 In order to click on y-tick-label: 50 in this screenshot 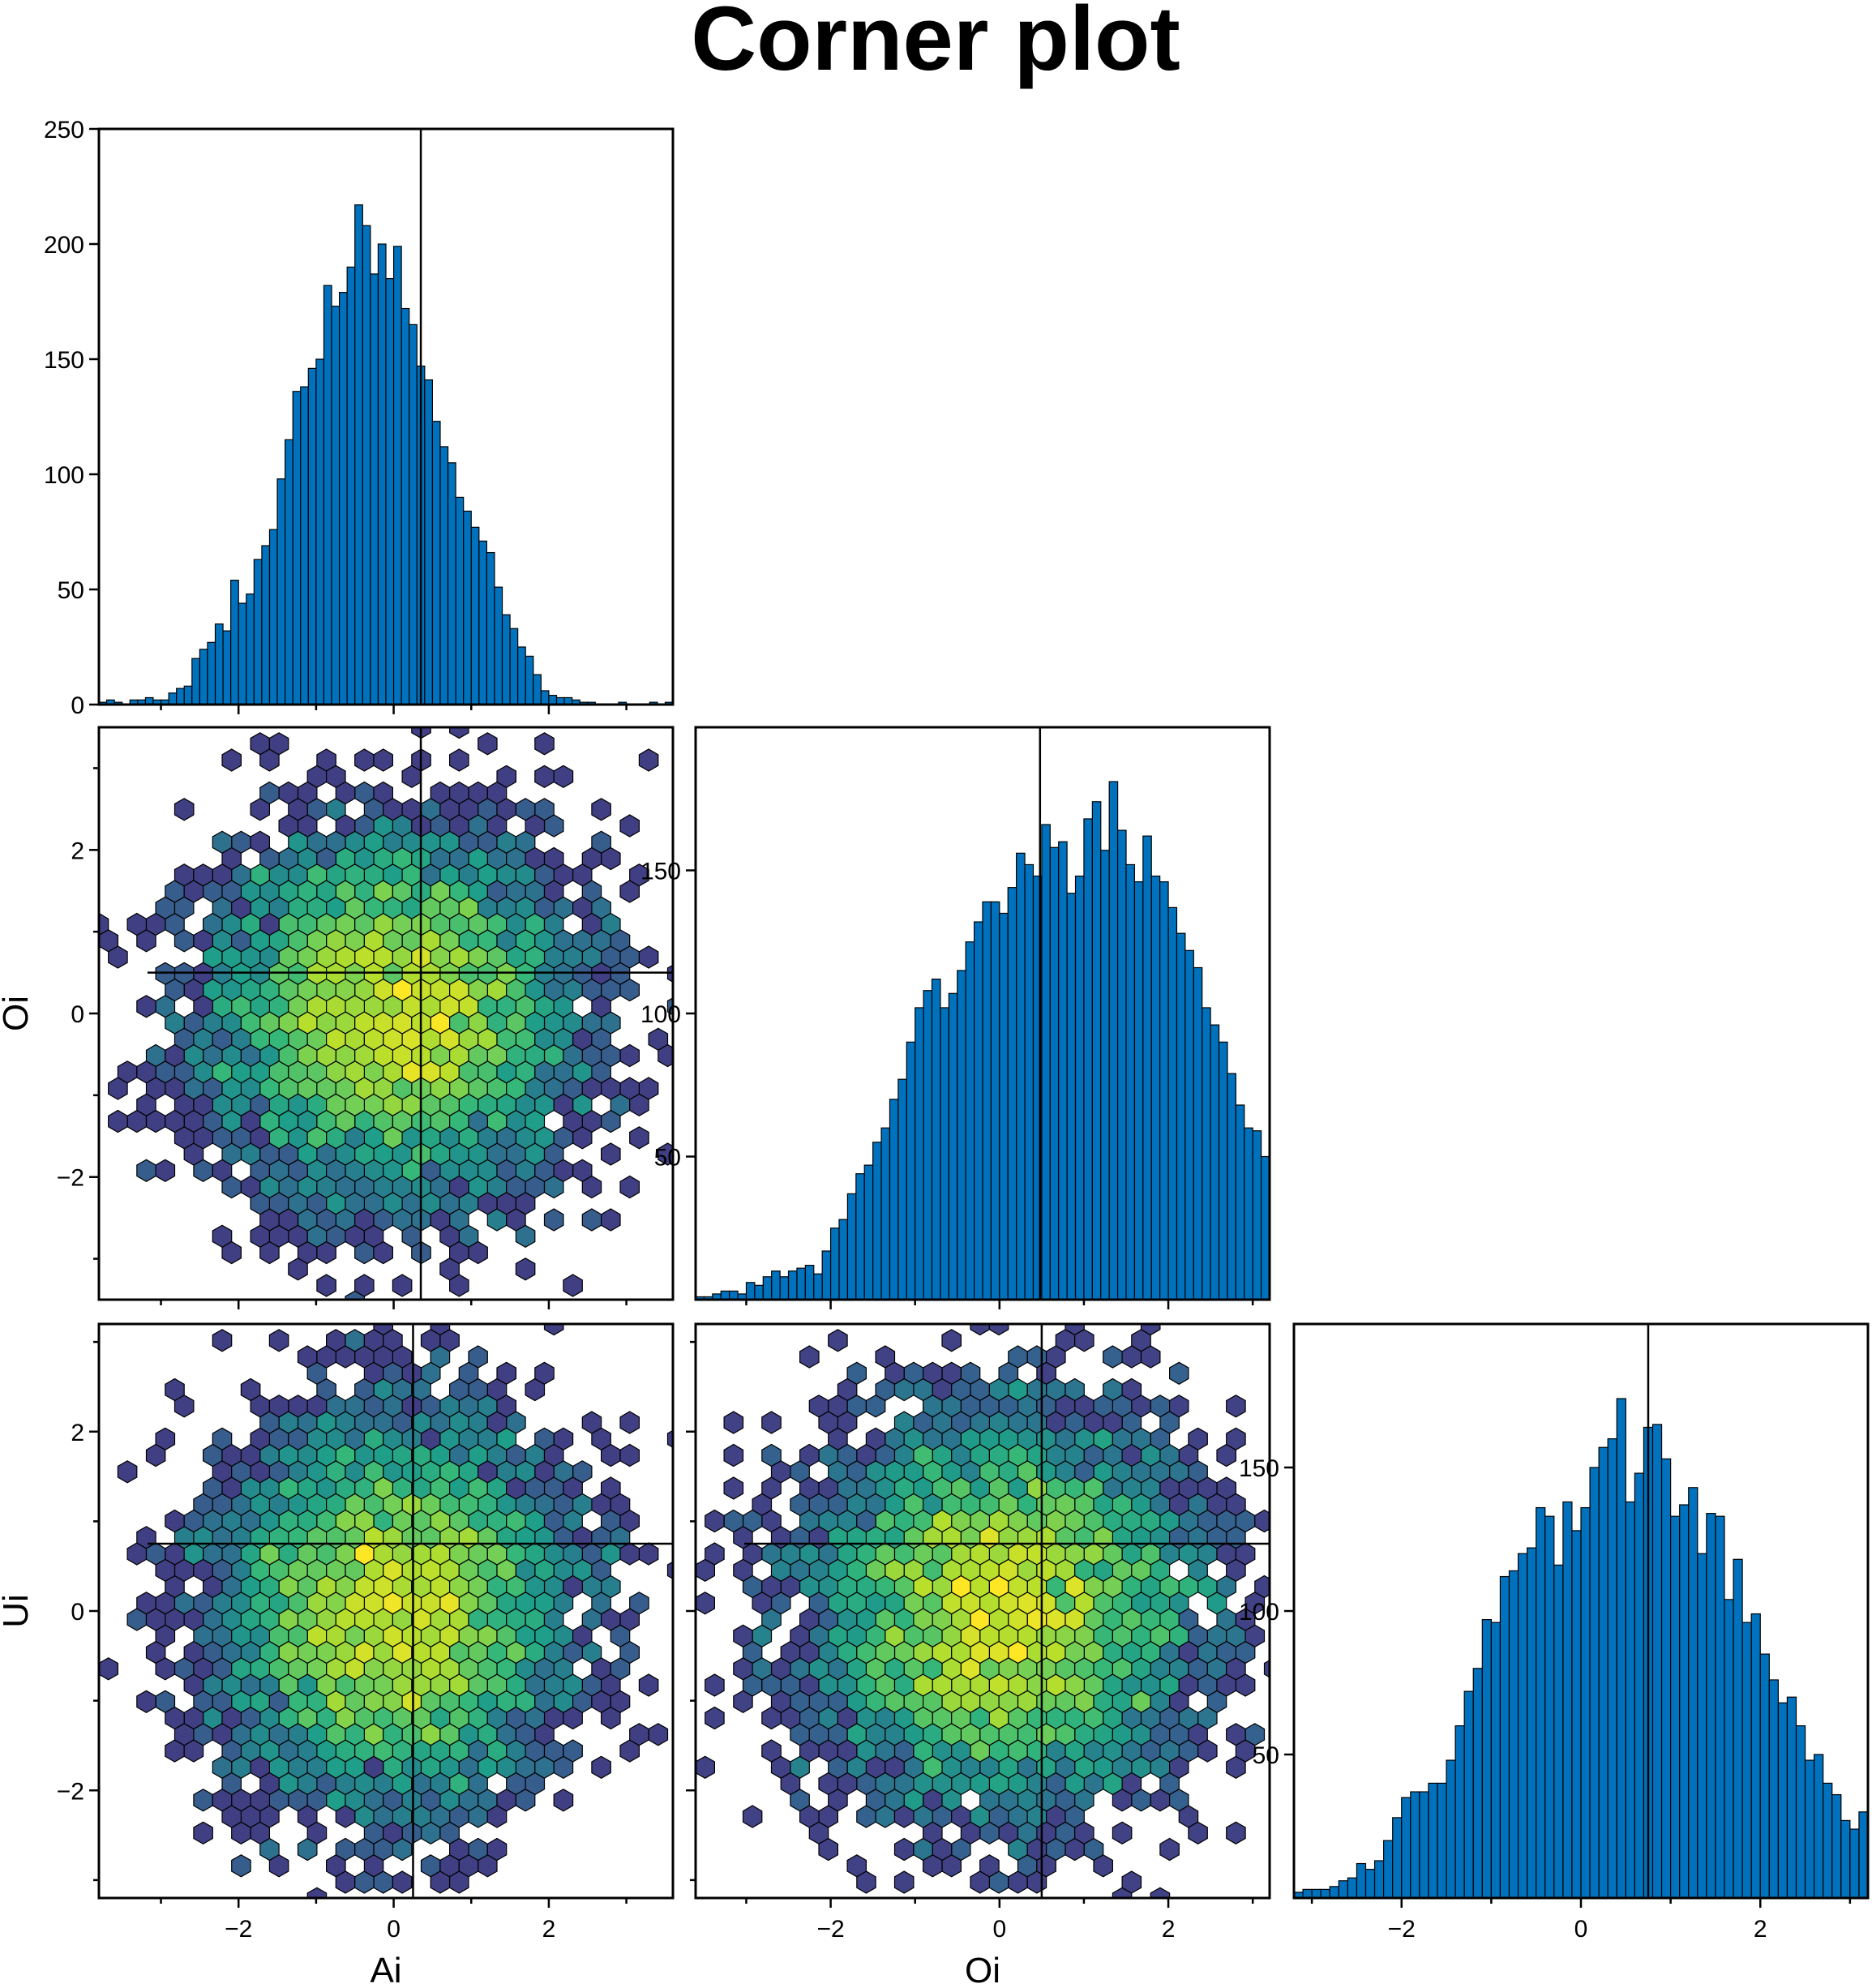, I will do `click(667, 1158)`.